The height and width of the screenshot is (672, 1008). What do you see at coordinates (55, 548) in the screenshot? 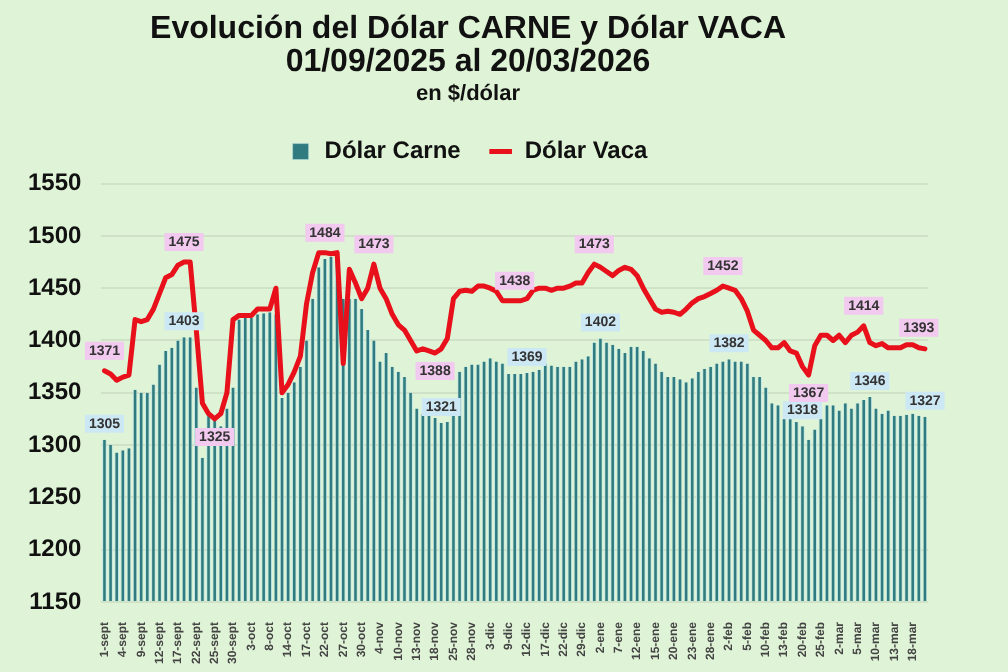
I see `y-tick-label: 1200` at bounding box center [55, 548].